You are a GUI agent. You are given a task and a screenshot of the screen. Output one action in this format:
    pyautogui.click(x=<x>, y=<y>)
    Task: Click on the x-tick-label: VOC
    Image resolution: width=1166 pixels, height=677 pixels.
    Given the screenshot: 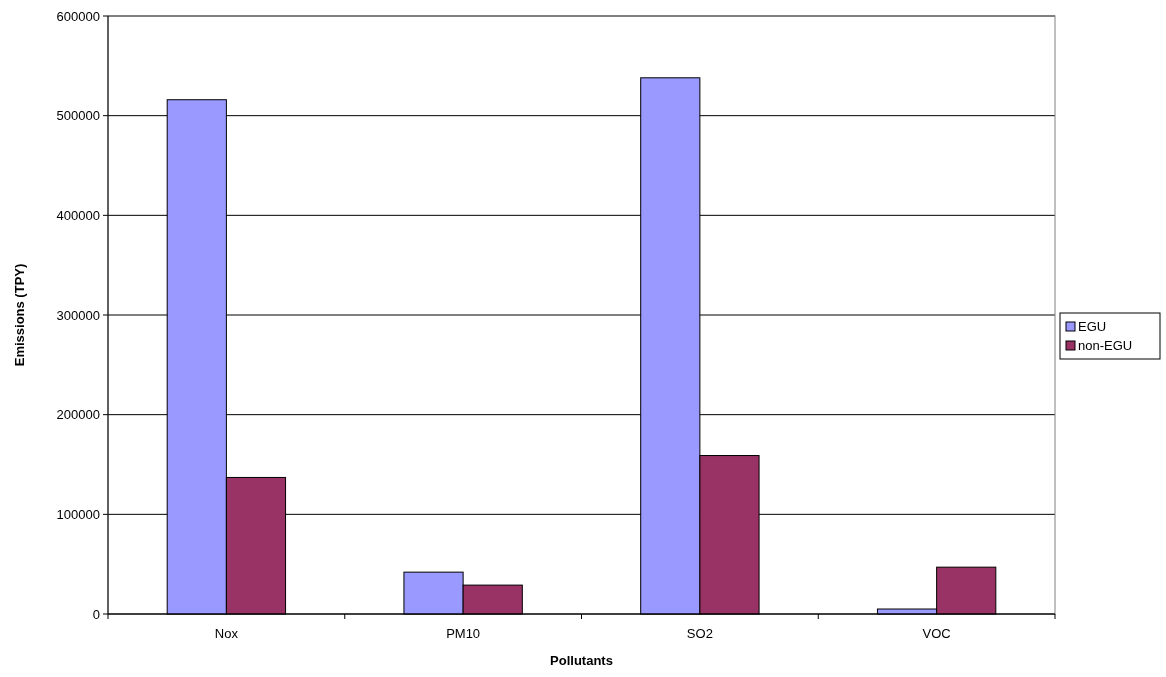 What is the action you would take?
    pyautogui.click(x=936, y=633)
    